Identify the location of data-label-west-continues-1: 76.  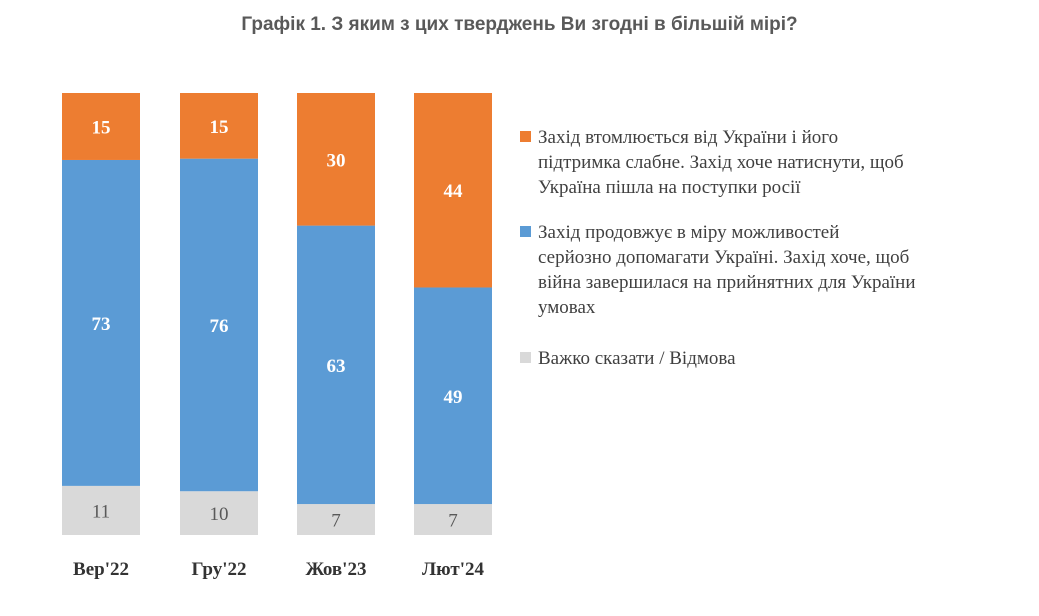
(219, 326).